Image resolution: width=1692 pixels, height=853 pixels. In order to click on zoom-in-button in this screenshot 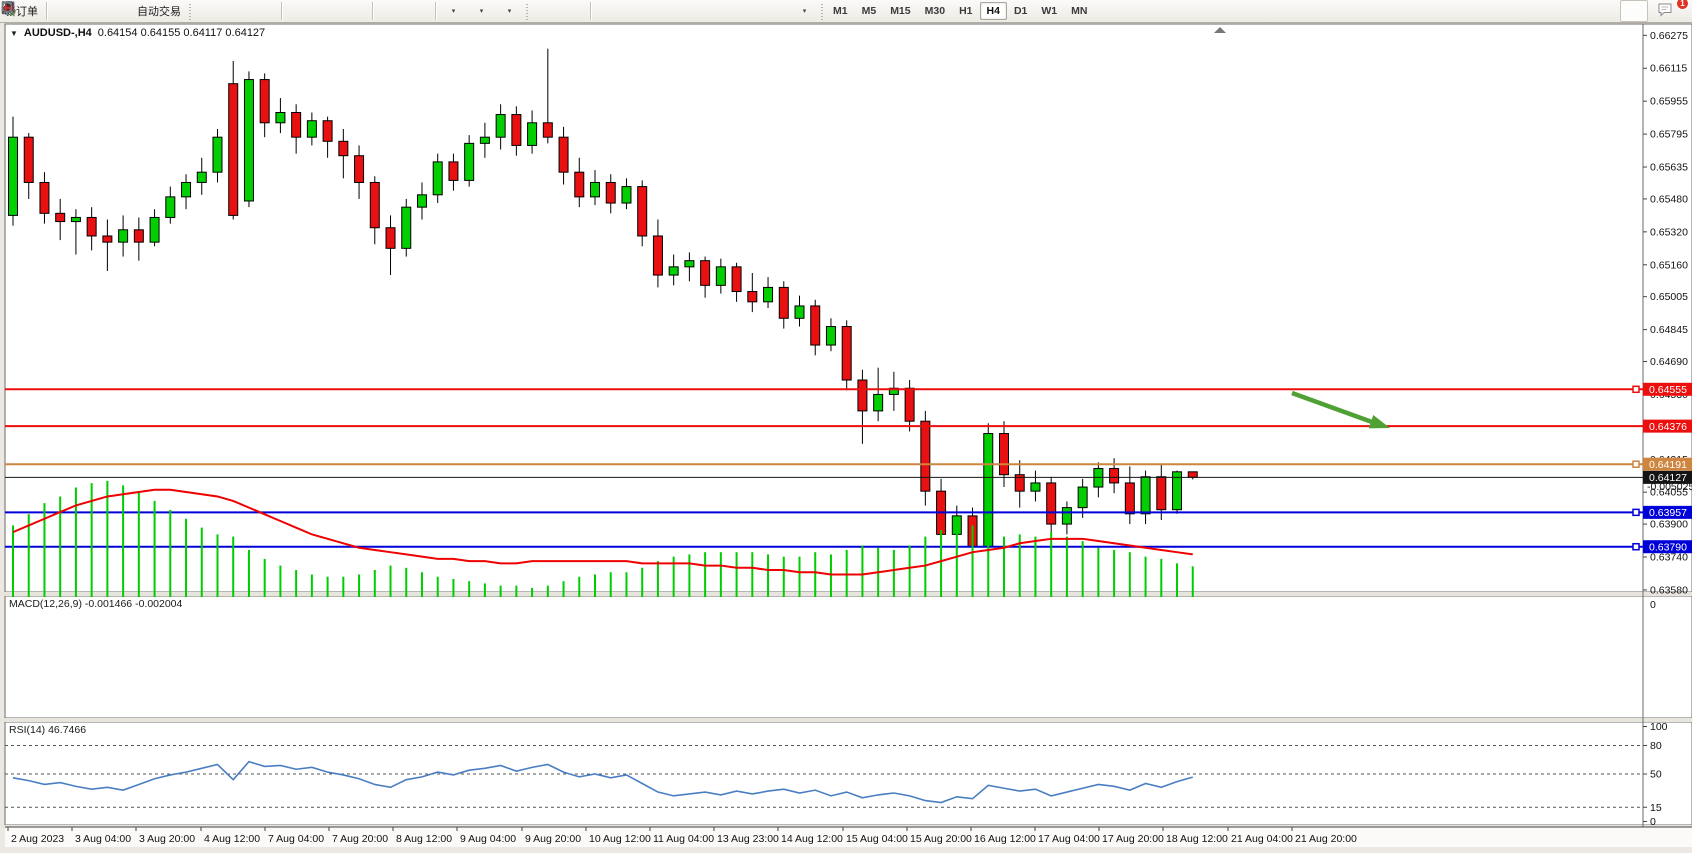, I will do `click(157, 11)`.